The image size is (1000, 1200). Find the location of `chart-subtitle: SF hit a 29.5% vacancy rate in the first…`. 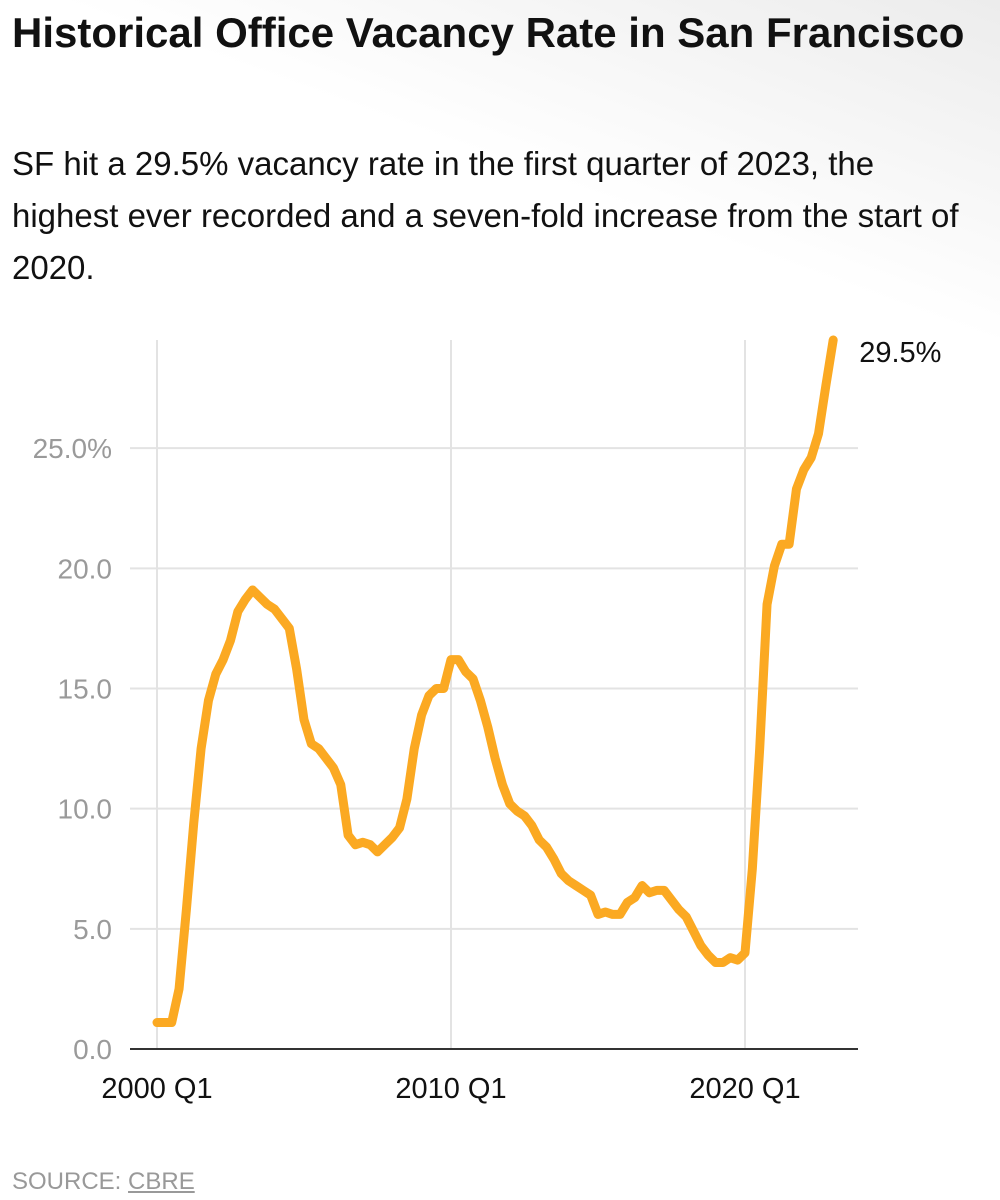

chart-subtitle: SF hit a 29.5% vacancy rate in the first… is located at coordinates (485, 215).